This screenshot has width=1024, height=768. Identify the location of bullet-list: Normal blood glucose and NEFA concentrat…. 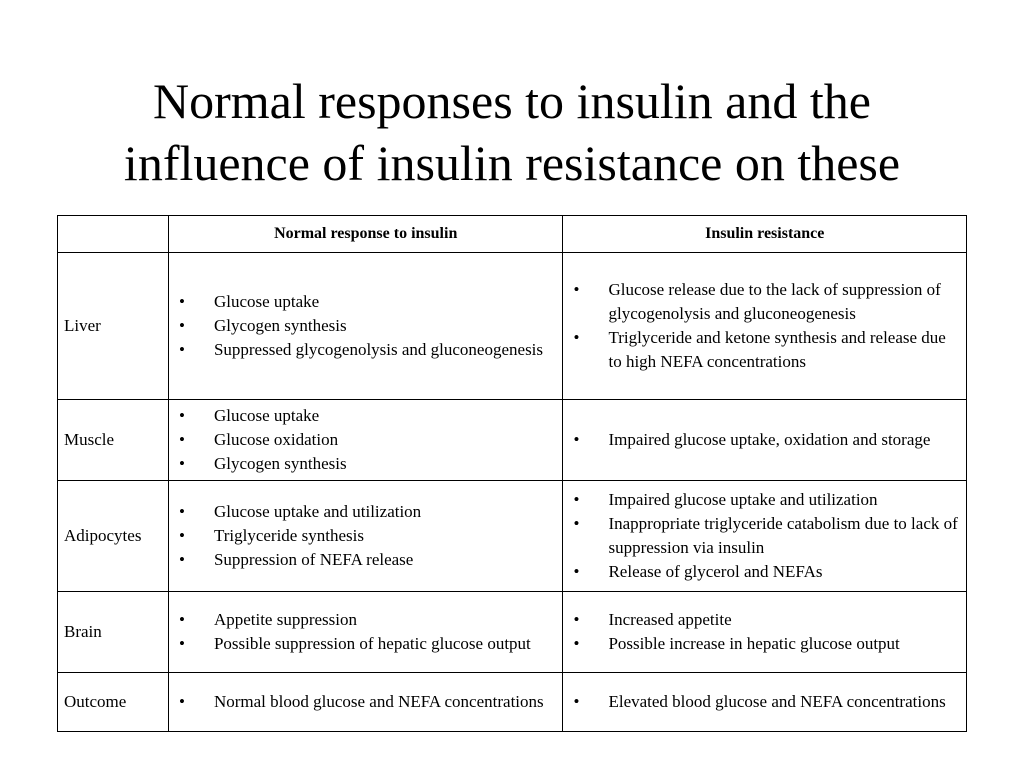
(366, 702).